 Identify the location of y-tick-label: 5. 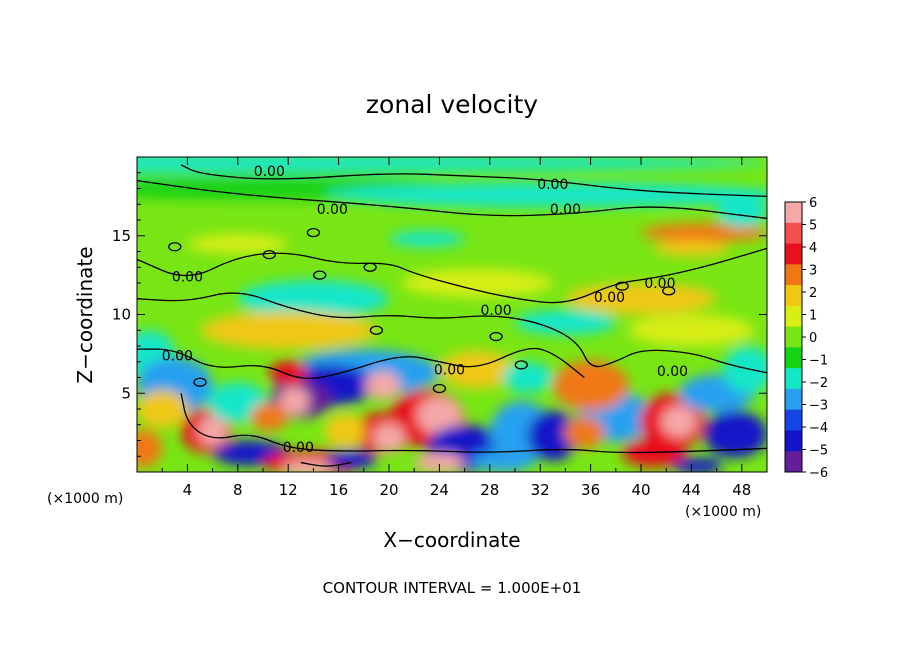
(126, 393).